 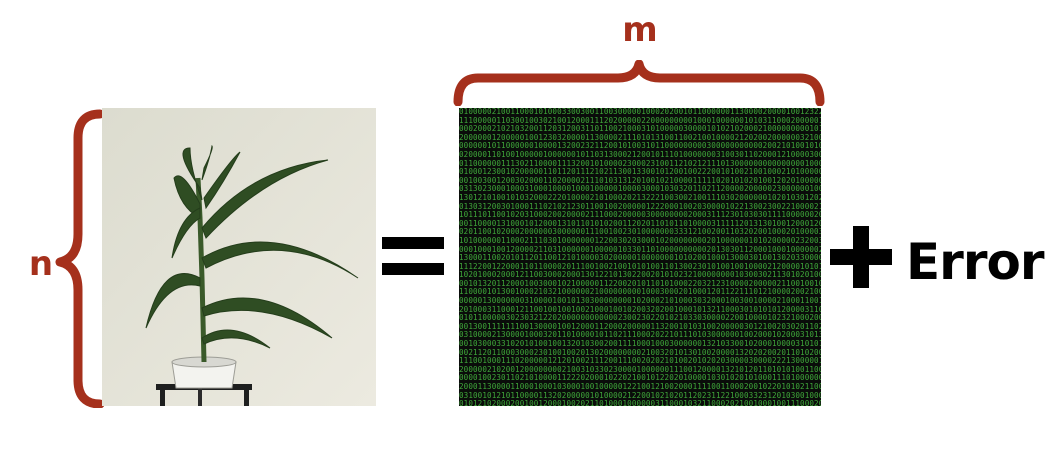 What do you see at coordinates (79, 258) in the screenshot?
I see `left-brace-icon` at bounding box center [79, 258].